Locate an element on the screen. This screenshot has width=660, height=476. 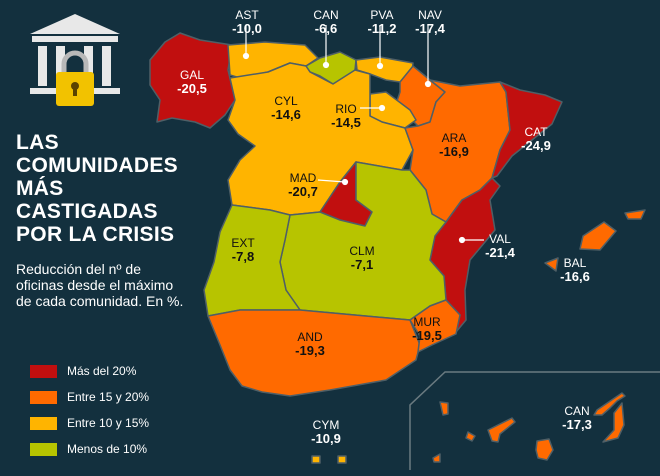
region-code: CAT is located at coordinates (536, 132).